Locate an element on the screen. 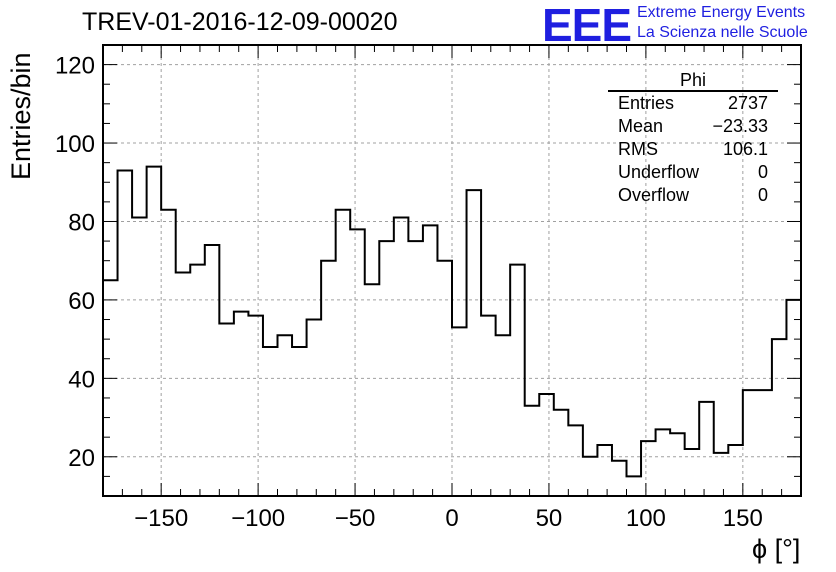  stats-value: 2737 is located at coordinates (747, 103).